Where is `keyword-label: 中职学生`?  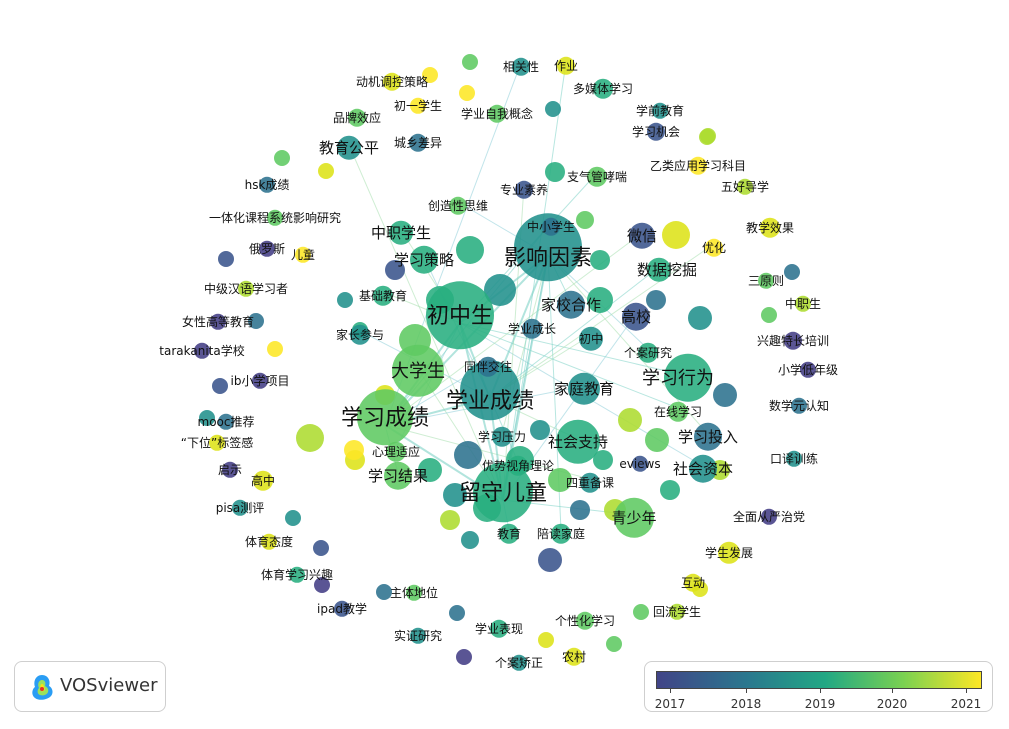
keyword-label: 中职学生 is located at coordinates (401, 233).